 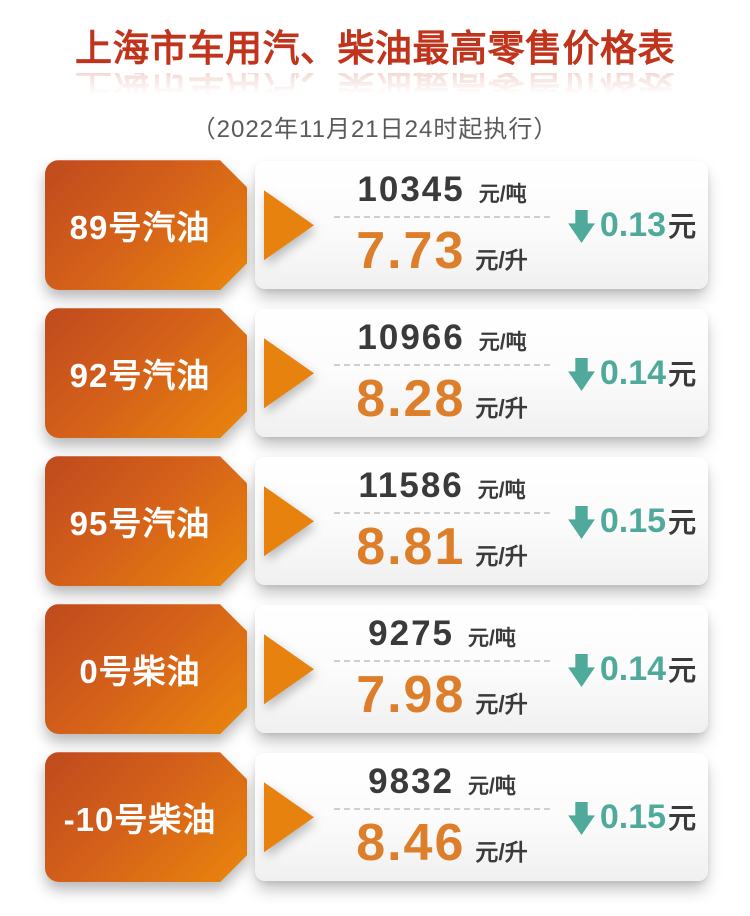 I want to click on fuel-row: -10号柴油 9832 元/吨 8.46 元/升 0.15 元, so click(x=375, y=817).